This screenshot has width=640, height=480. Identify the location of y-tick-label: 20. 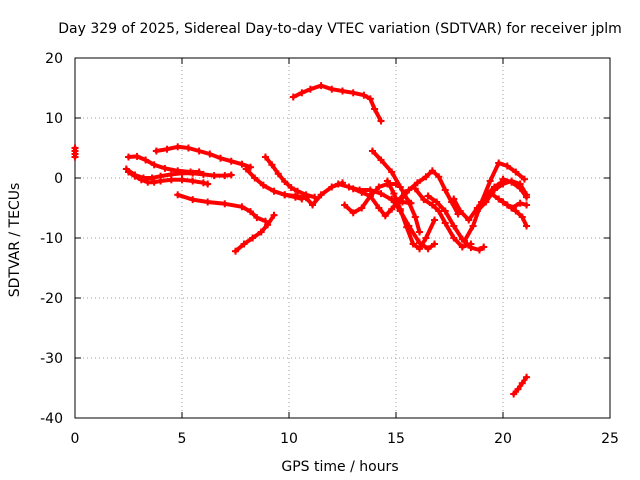
(54, 59).